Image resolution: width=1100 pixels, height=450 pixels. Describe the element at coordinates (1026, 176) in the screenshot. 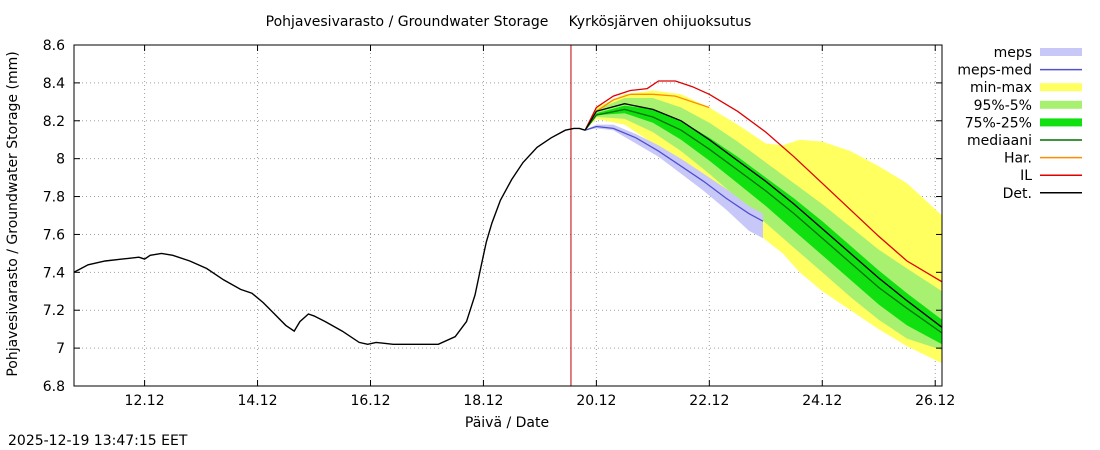

I see `legend-label-il: IL` at that location.